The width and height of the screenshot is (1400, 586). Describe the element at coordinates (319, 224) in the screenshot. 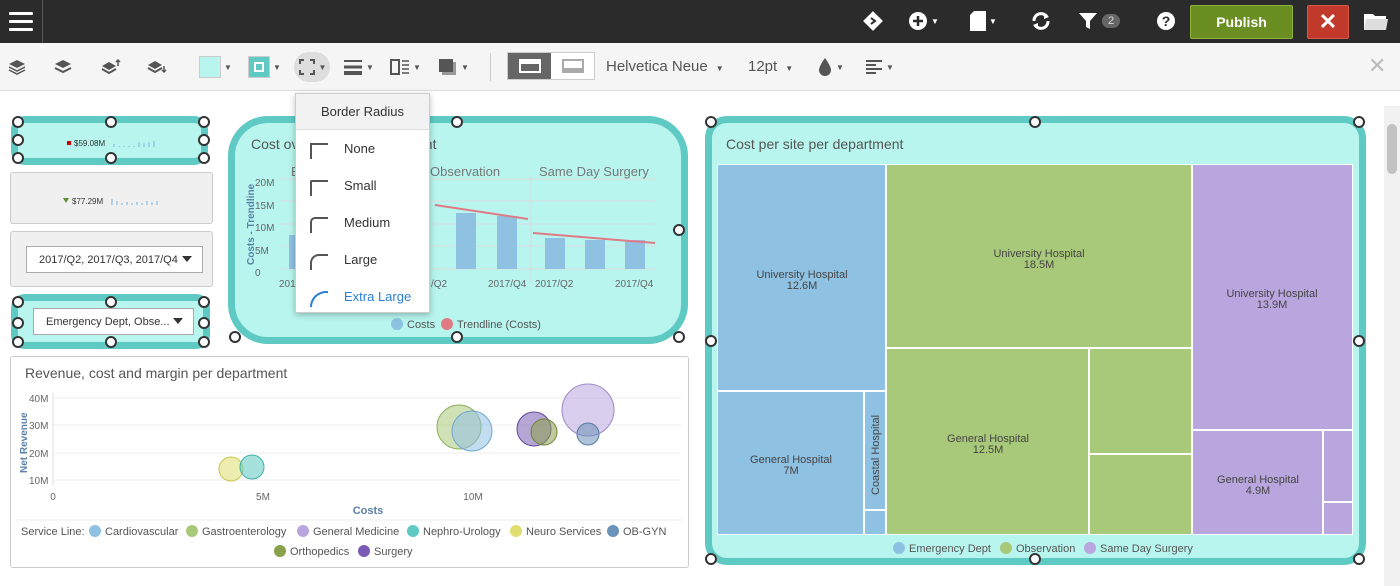

I see `corner-medium-icon` at that location.